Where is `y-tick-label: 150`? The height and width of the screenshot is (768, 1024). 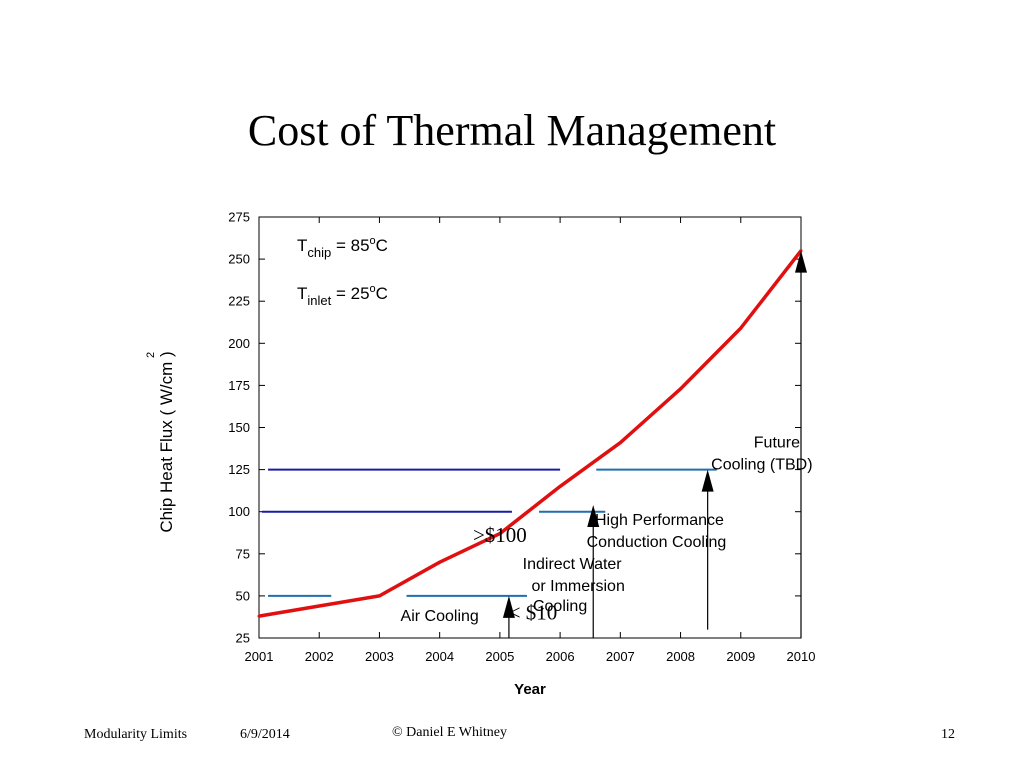
y-tick-label: 150 is located at coordinates (239, 427).